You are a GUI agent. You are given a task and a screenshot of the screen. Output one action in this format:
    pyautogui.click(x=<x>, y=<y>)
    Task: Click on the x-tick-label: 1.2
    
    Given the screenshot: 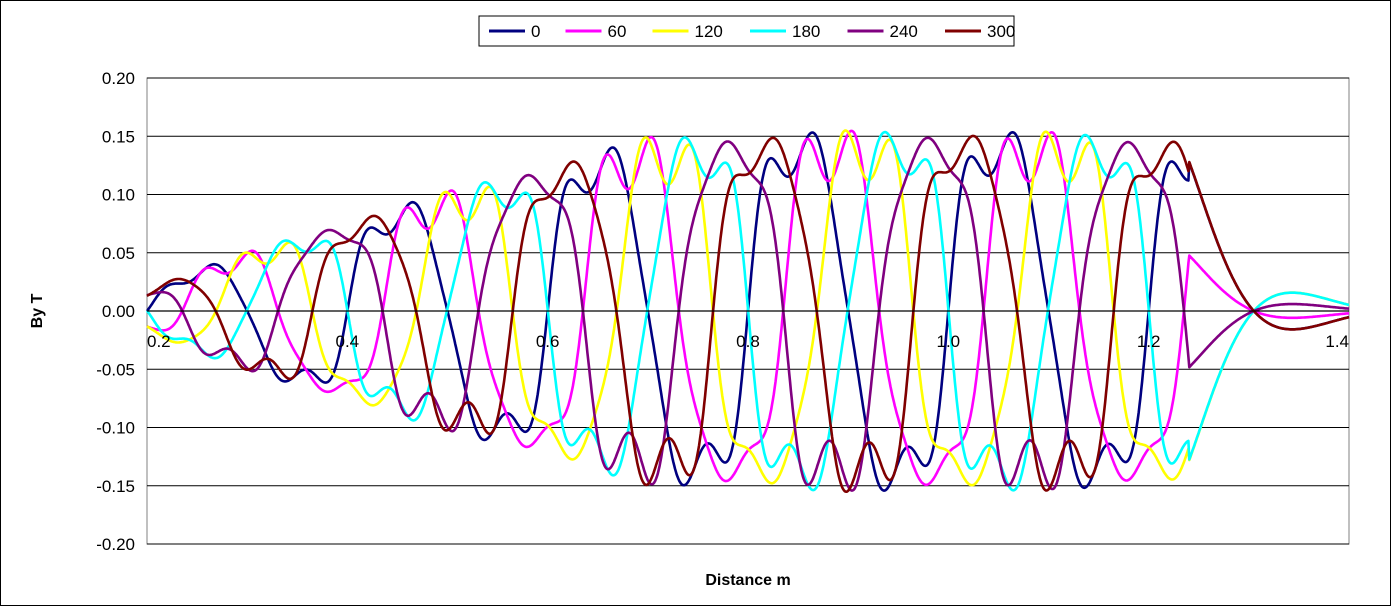 What is the action you would take?
    pyautogui.click(x=1149, y=341)
    